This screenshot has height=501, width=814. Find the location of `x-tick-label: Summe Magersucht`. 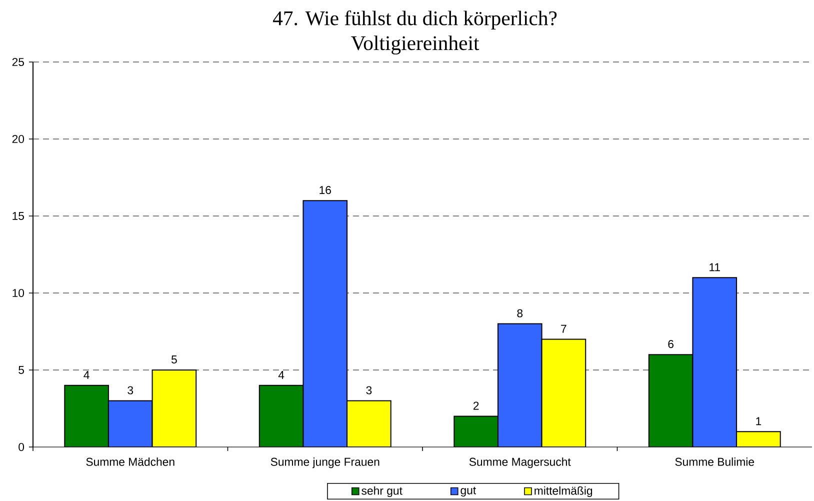

x-tick-label: Summe Magersucht is located at coordinates (520, 463).